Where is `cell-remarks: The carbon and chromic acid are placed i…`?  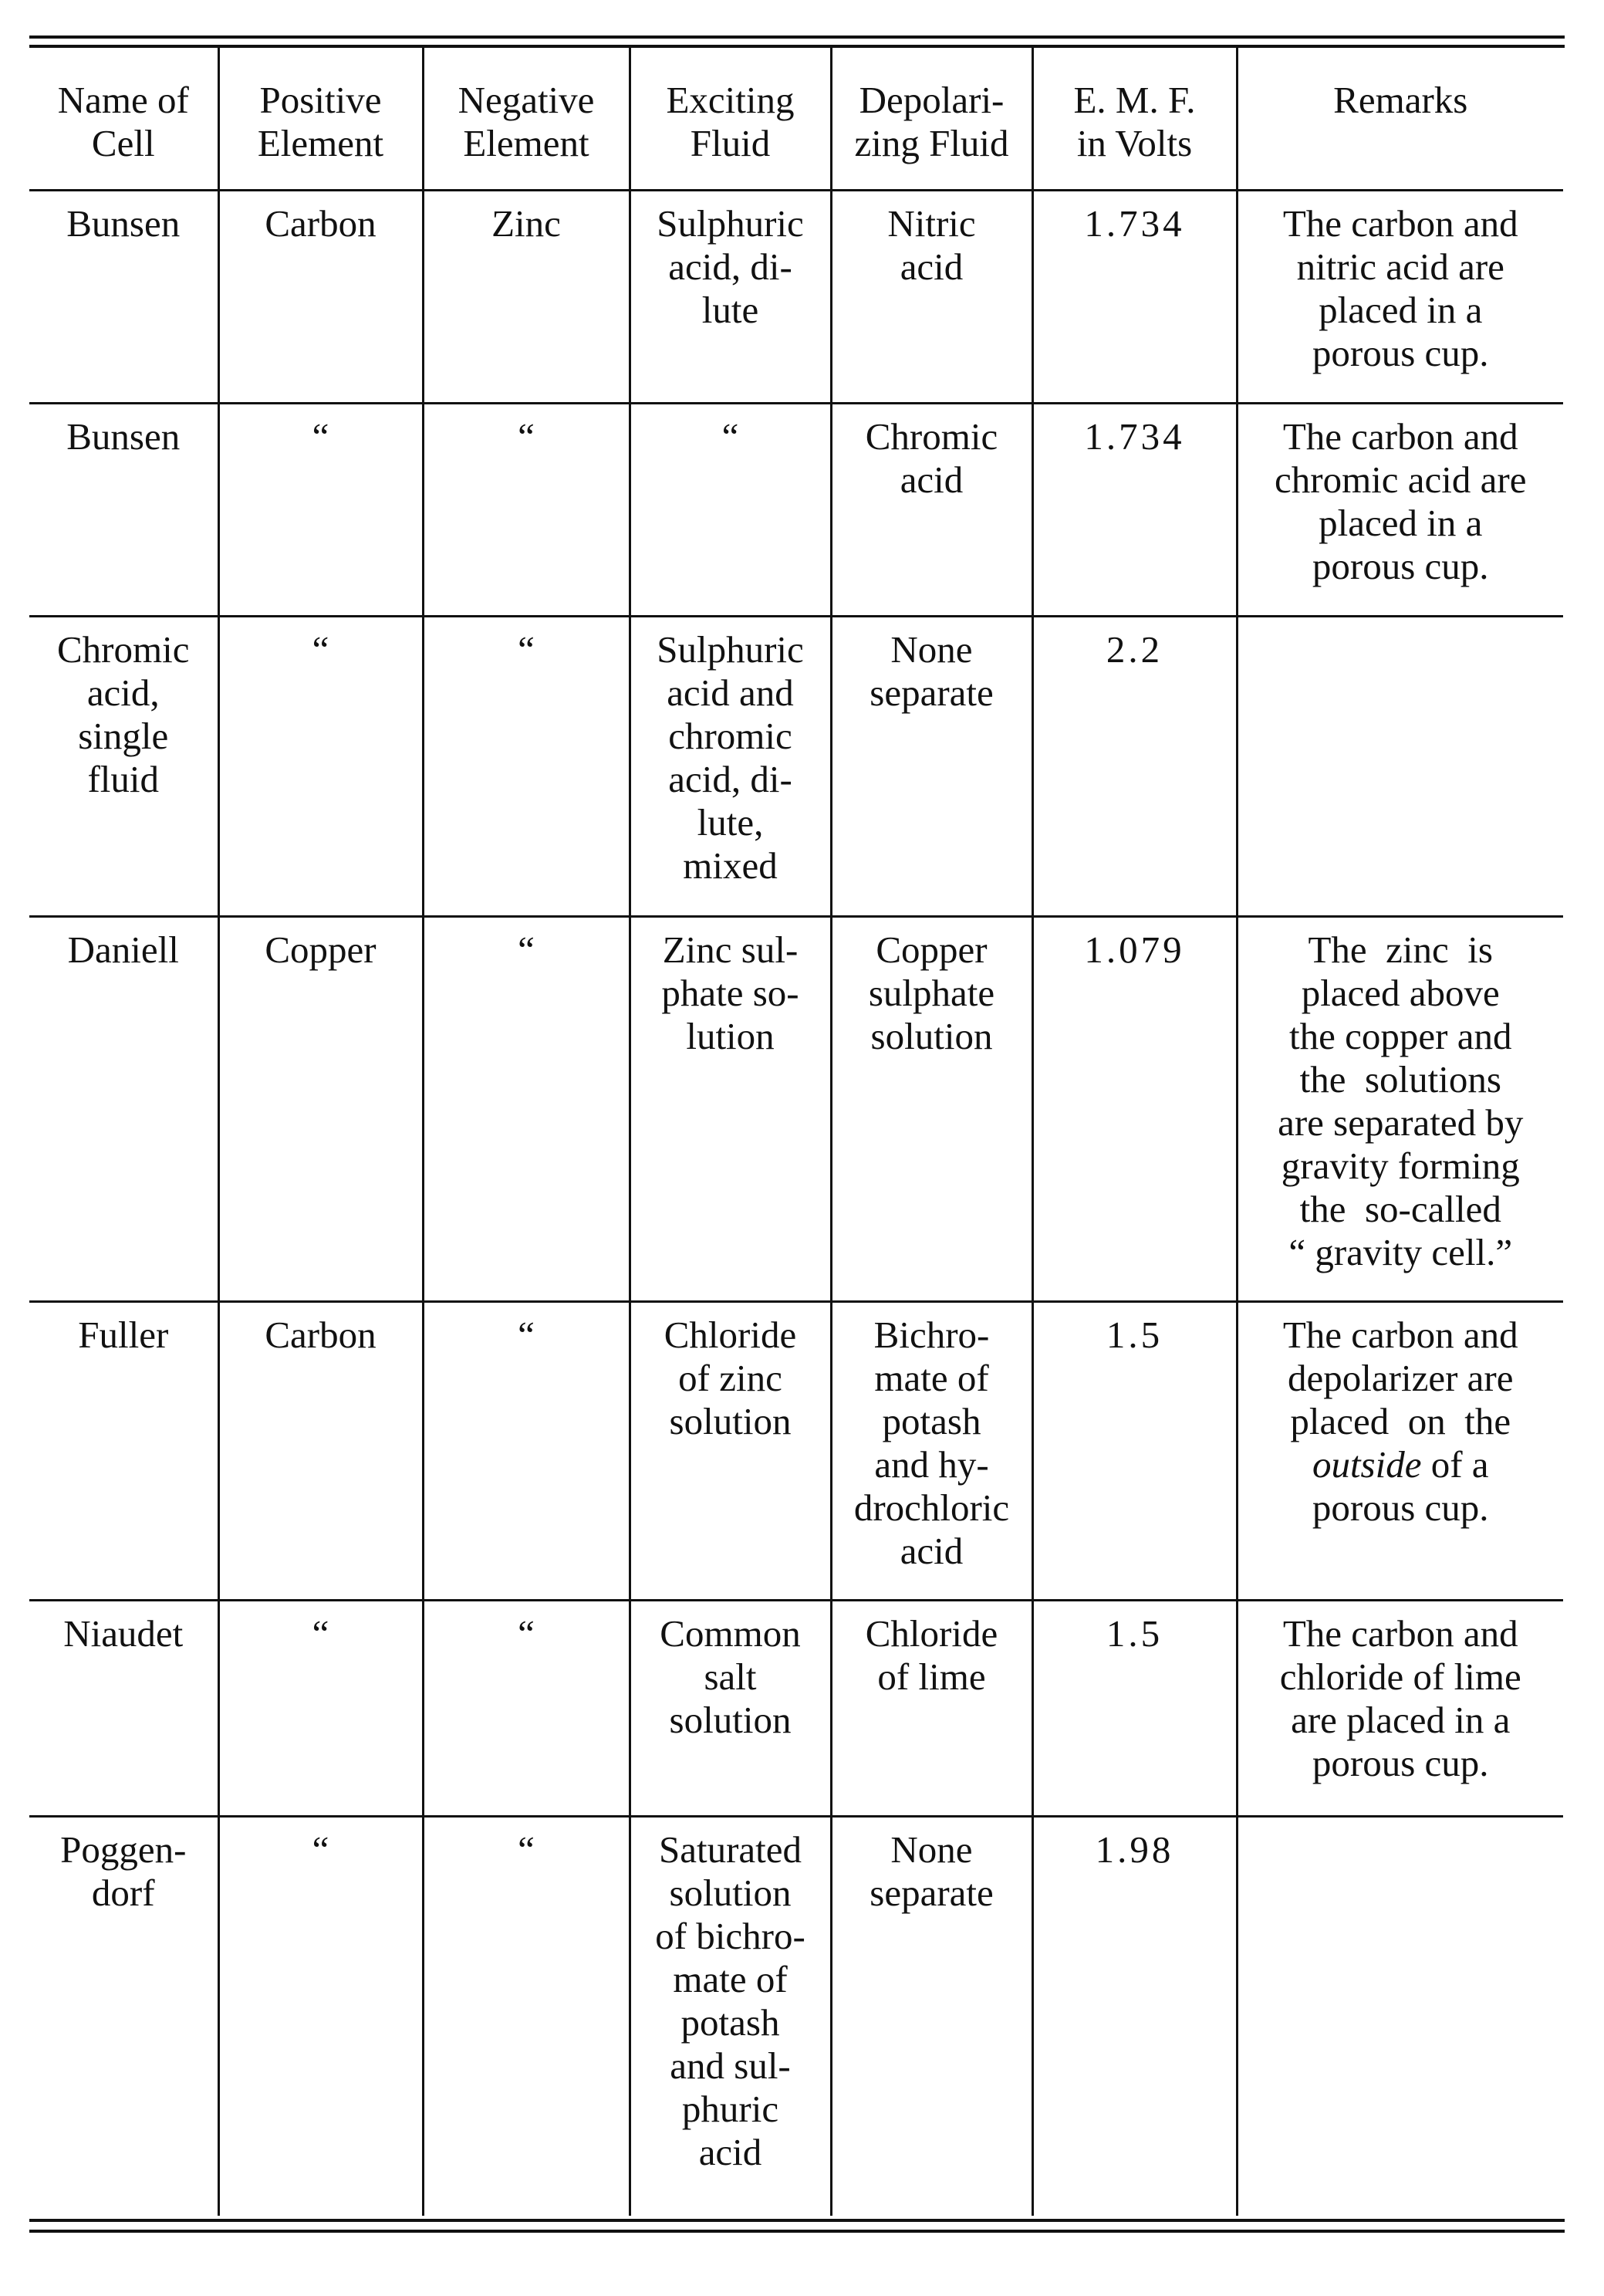
cell-remarks: The carbon and chromic acid are placed i… is located at coordinates (1399, 508).